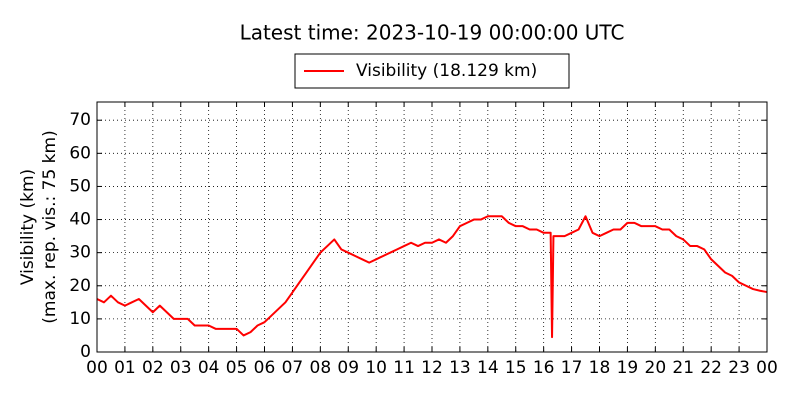 This screenshot has height=400, width=800. Describe the element at coordinates (404, 368) in the screenshot. I see `x-tick-label: 11` at that location.